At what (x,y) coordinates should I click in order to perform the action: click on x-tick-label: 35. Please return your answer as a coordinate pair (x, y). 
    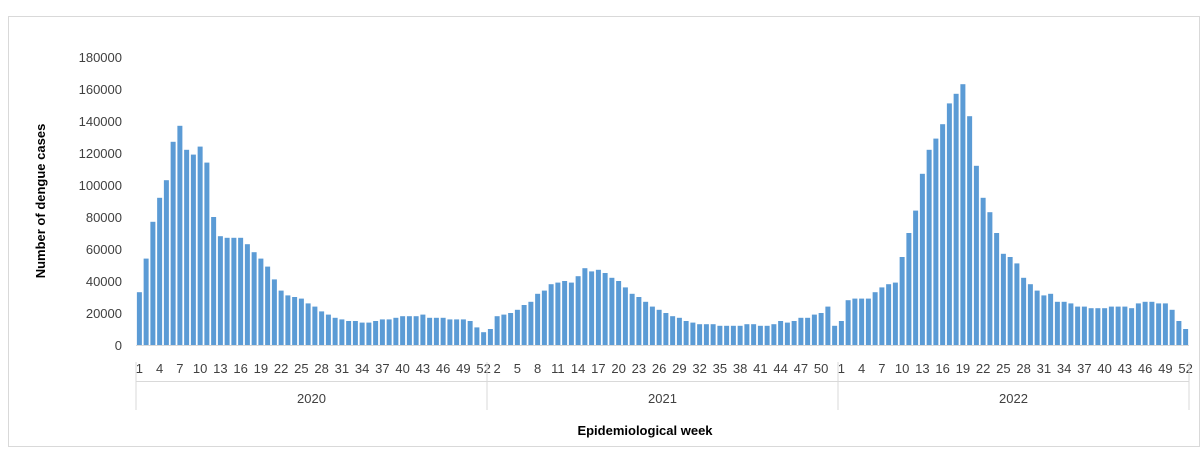
    Looking at the image, I should click on (720, 368).